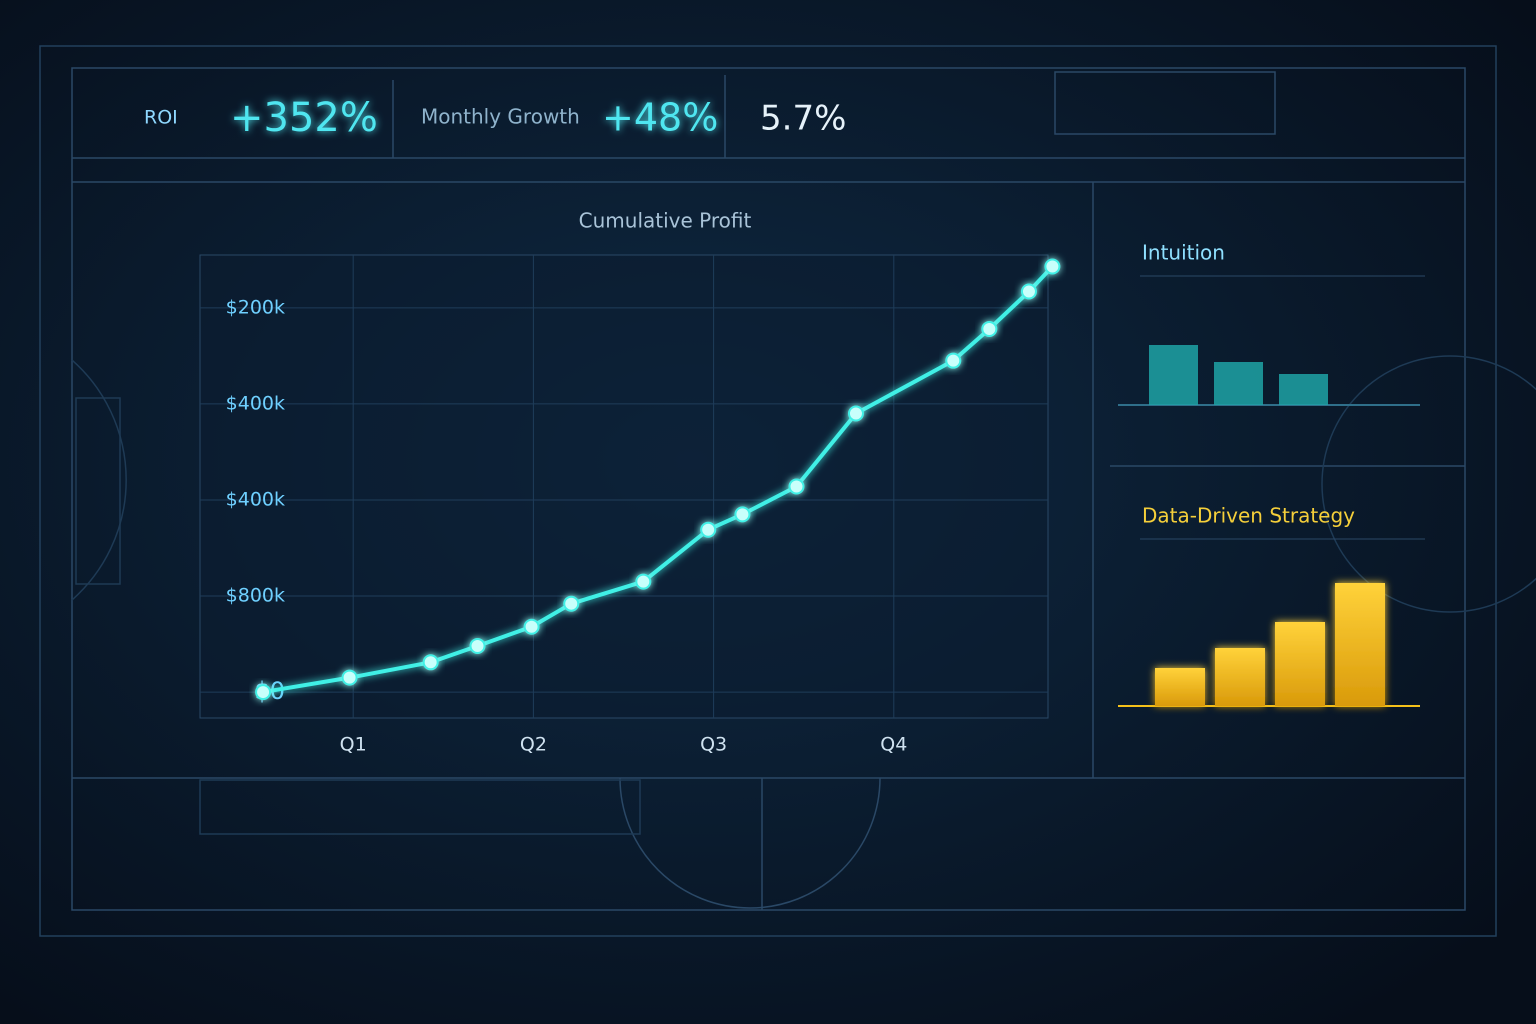 The width and height of the screenshot is (1536, 1024). Describe the element at coordinates (161, 118) in the screenshot. I see `kpi-label: ROI` at that location.